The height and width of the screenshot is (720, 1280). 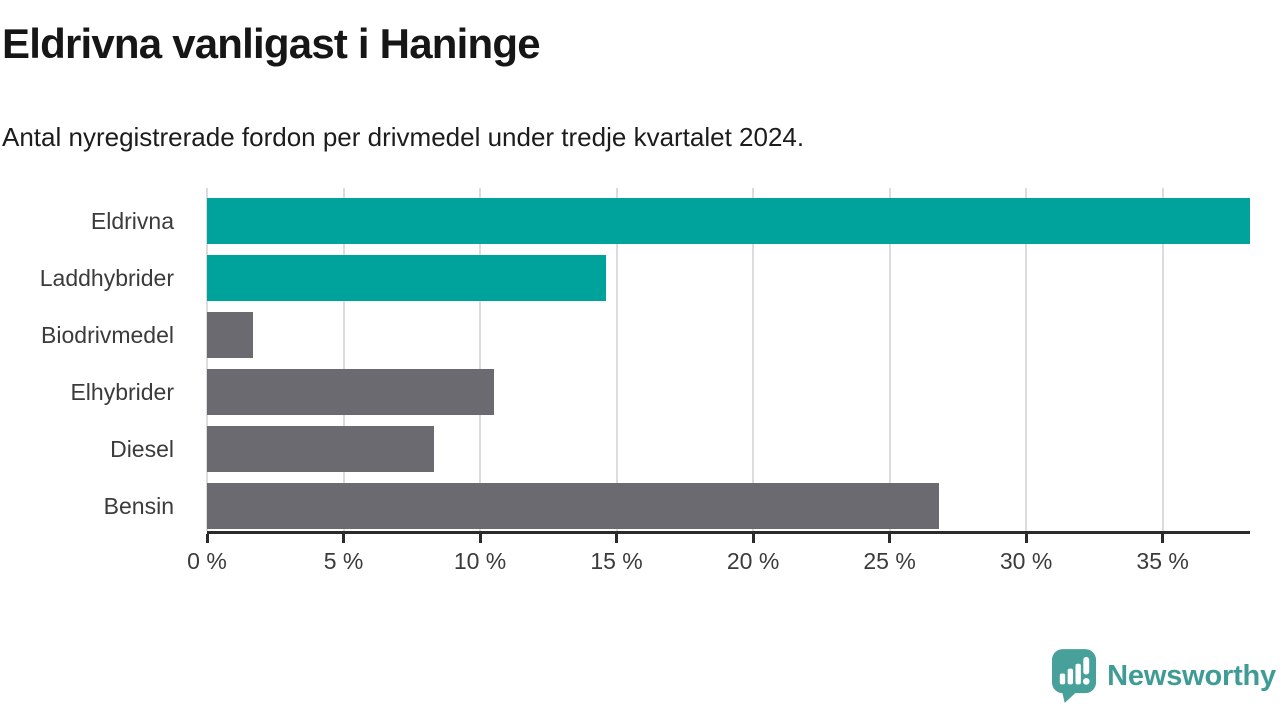 I want to click on x-axis-tick-label: 5 %, so click(x=343, y=561).